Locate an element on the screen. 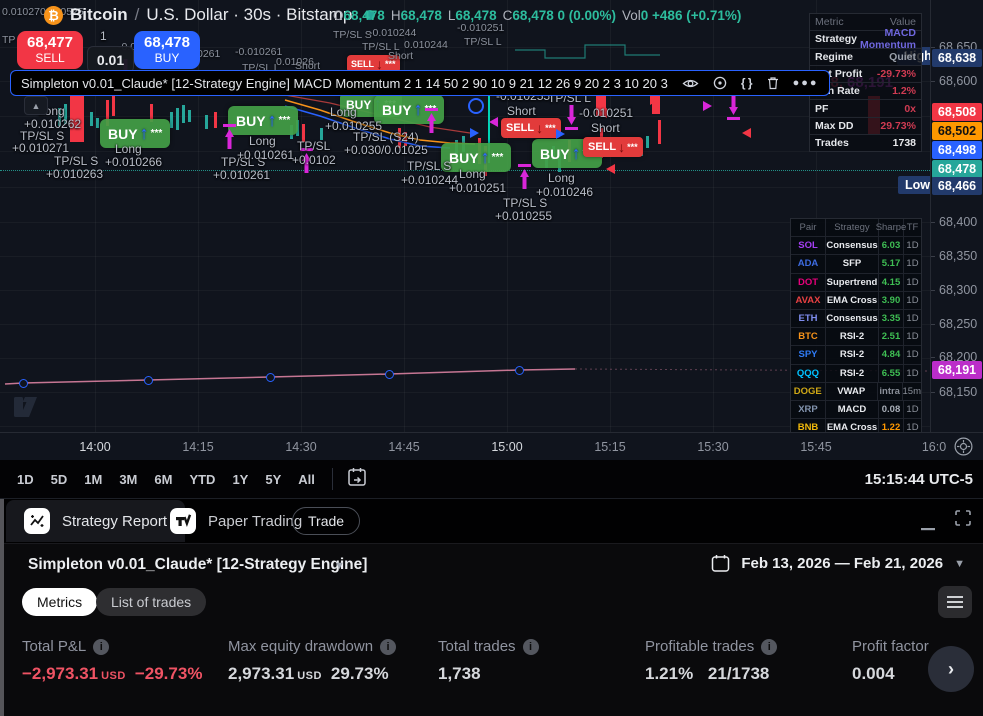  report-menu-button is located at coordinates (955, 602).